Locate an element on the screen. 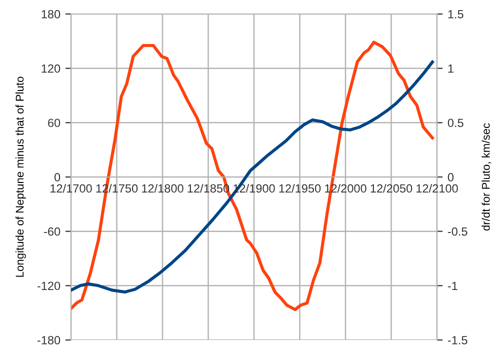 This screenshot has width=500, height=353. x-tick-label: 12/1950 is located at coordinates (300, 188).